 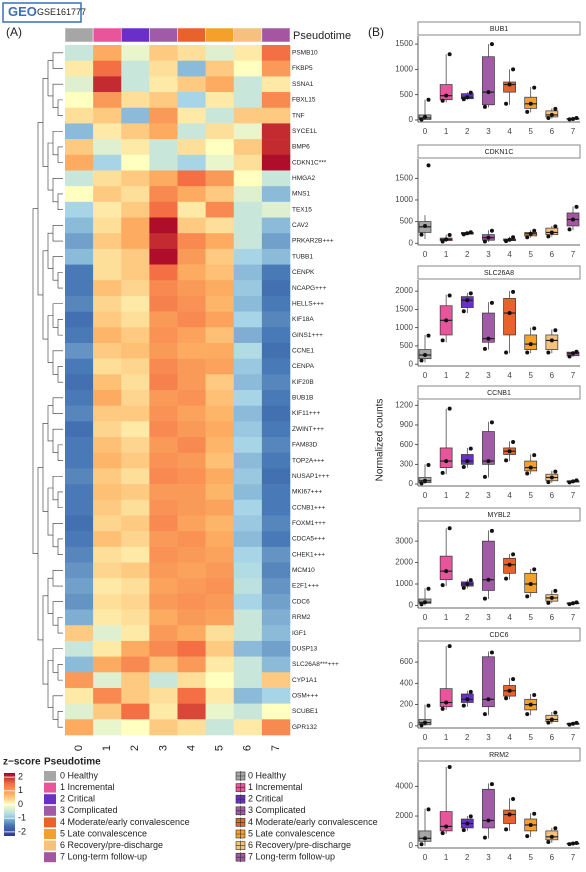 I want to click on row-label: NUSAP1+++, so click(x=311, y=476).